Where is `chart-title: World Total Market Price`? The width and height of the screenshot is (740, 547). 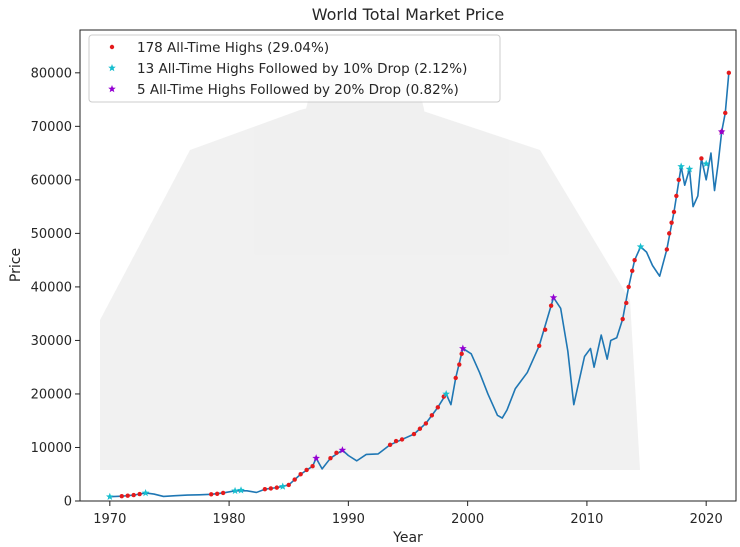 chart-title: World Total Market Price is located at coordinates (408, 14).